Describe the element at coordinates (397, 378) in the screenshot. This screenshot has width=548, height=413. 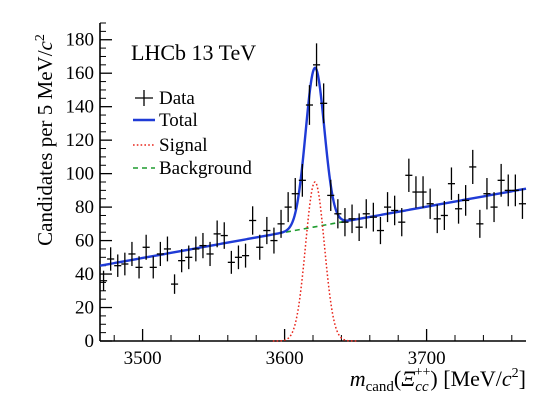
I see `x-axis-title-open: (` at that location.